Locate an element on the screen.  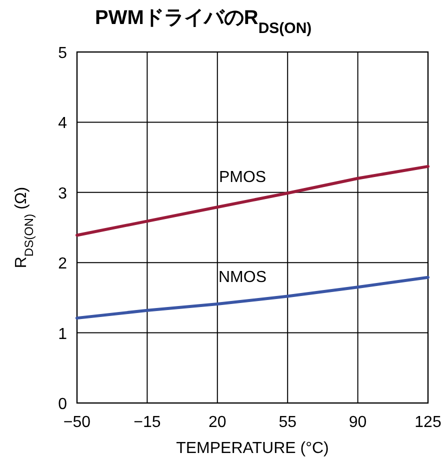
series-label: NMOS is located at coordinates (242, 277).